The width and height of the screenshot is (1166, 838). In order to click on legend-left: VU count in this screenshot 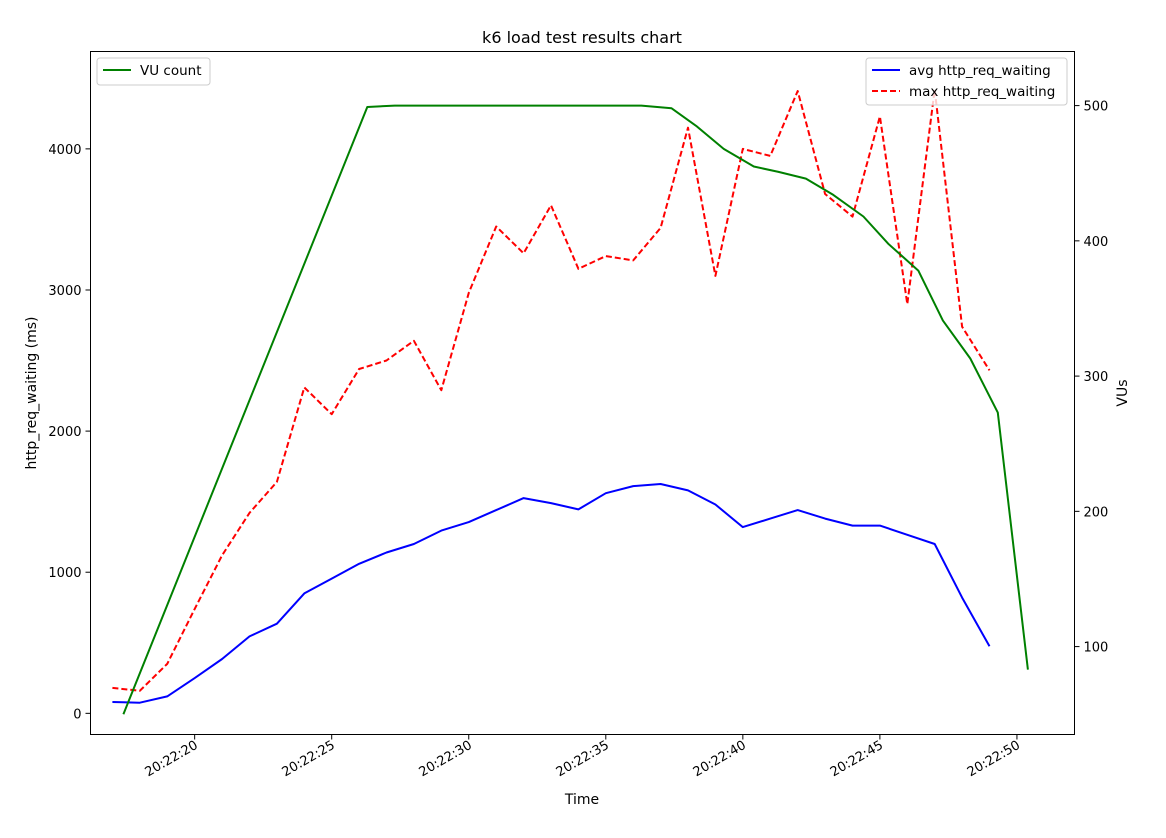, I will do `click(153, 71)`.